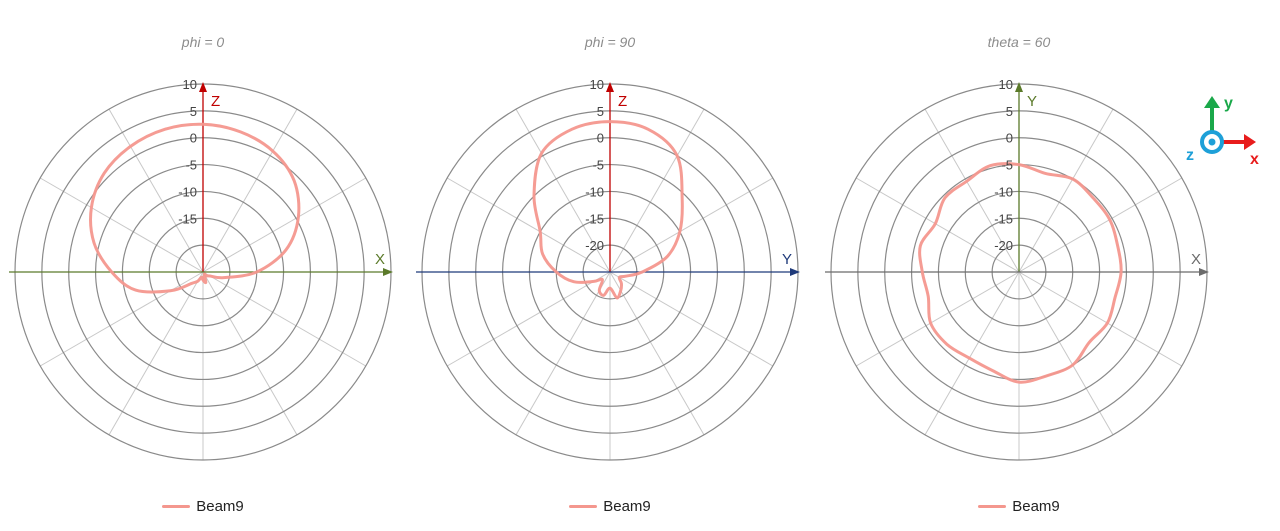  Describe the element at coordinates (1212, 102) in the screenshot. I see `gizmo-y-arrowhead` at that location.